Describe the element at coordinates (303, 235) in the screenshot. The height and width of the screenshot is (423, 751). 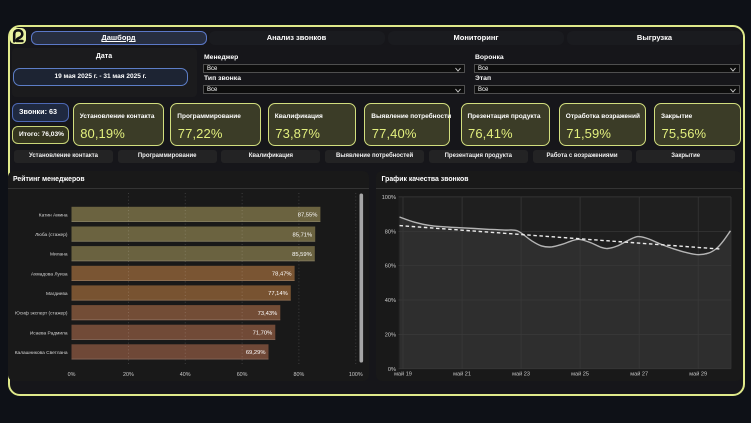
I see `svg-text: 85,71%` at that location.